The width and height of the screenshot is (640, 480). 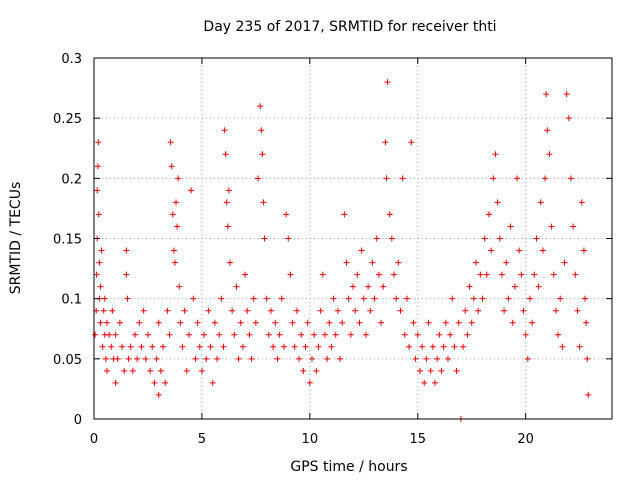 I want to click on y-tick-label: 0.05, so click(x=67, y=360).